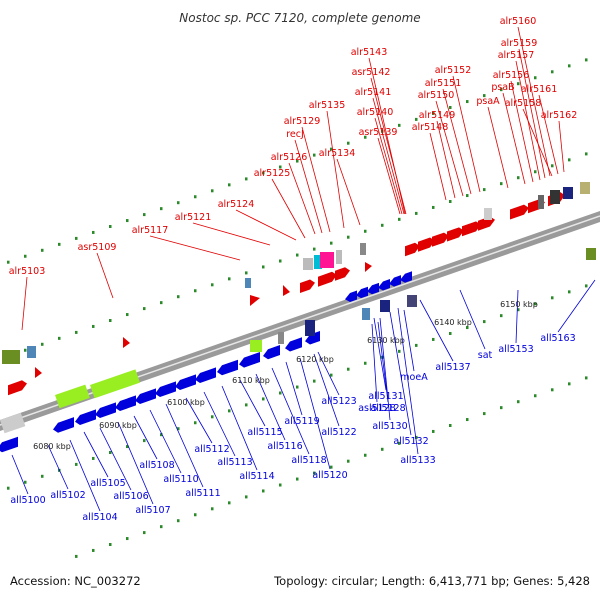 This screenshot has height=600, width=600. What do you see at coordinates (389, 426) in the screenshot?
I see `gene-label-all5130: all5130` at bounding box center [389, 426].